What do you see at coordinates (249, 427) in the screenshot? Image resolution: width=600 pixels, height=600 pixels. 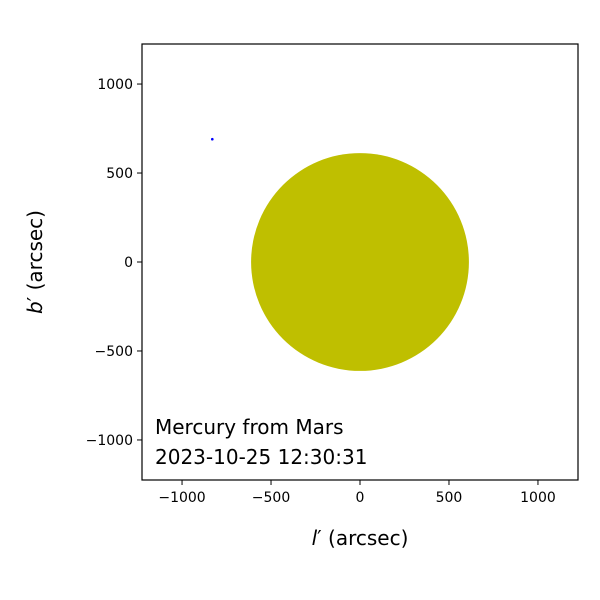 I see `annotation-line-1: Mercury from Mars` at bounding box center [249, 427].